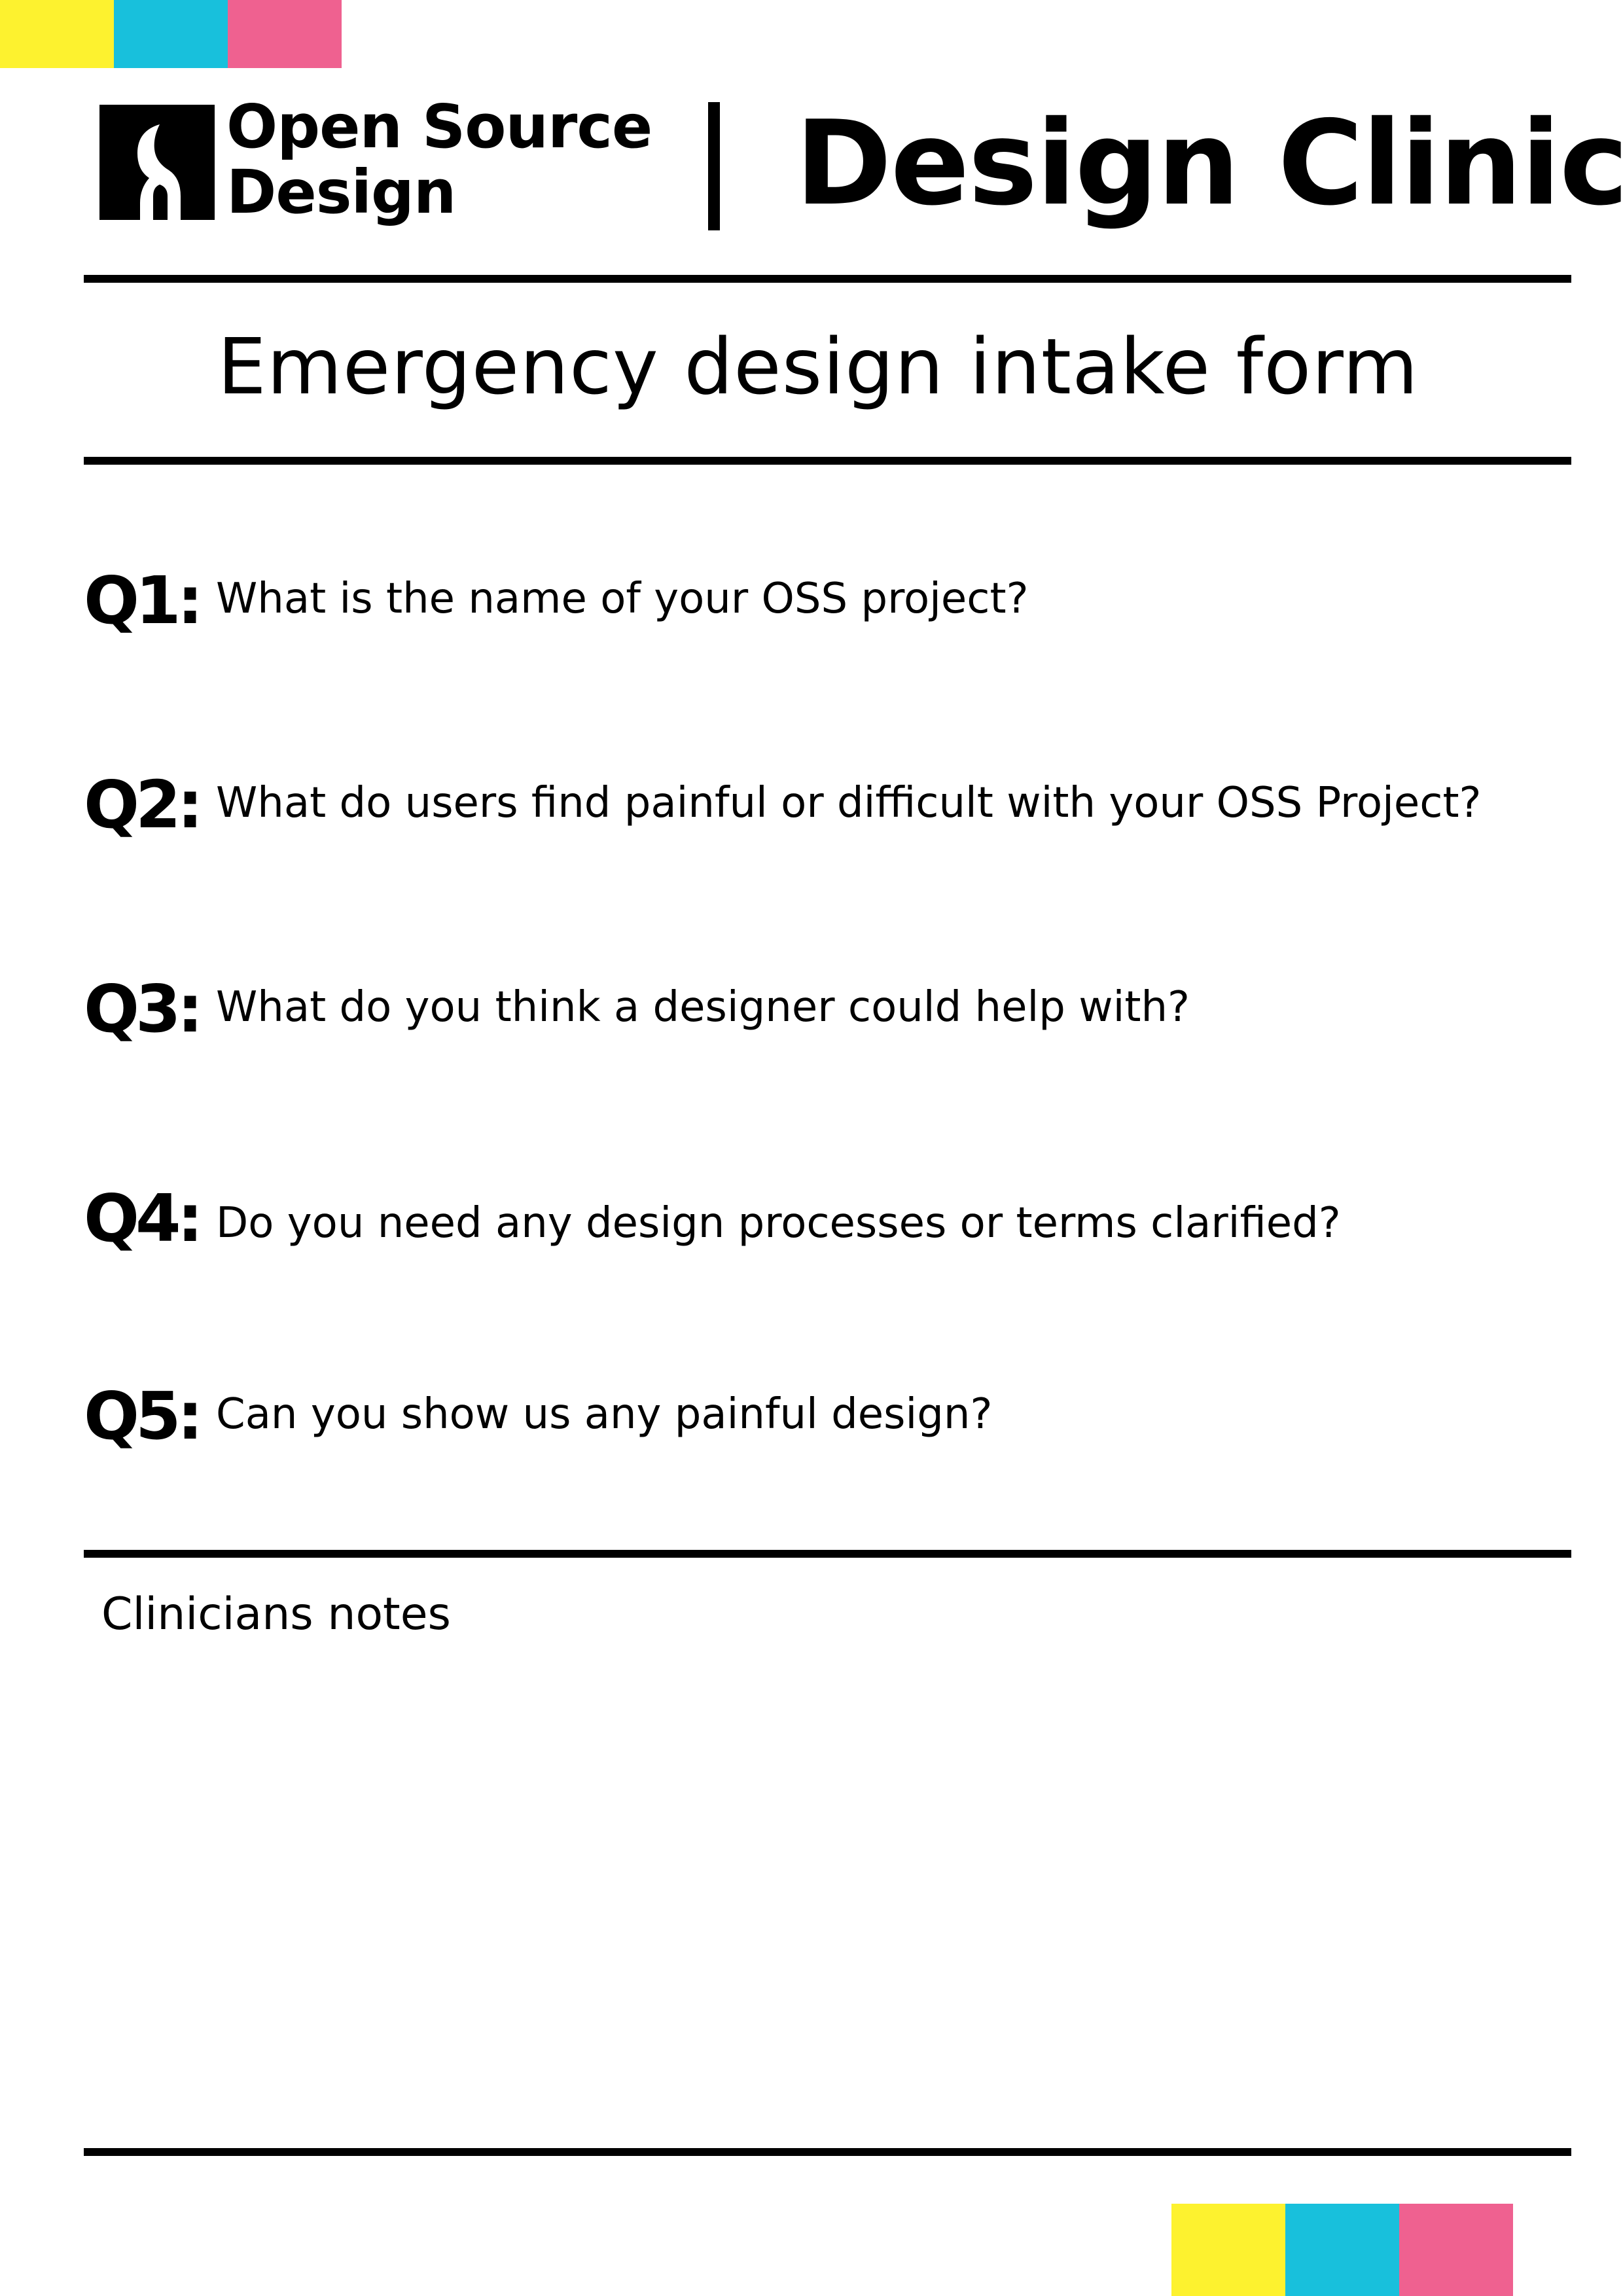 The width and height of the screenshot is (1623, 2296). What do you see at coordinates (144, 804) in the screenshot?
I see `question-number: Q2:` at bounding box center [144, 804].